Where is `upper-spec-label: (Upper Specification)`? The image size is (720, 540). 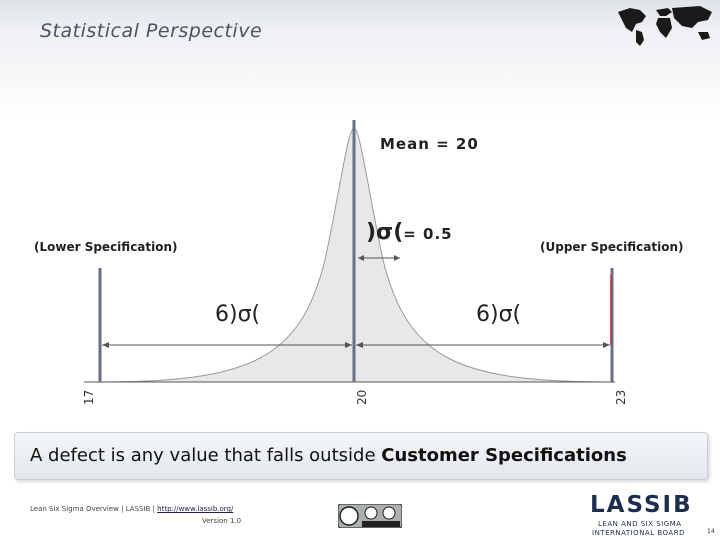 upper-spec-label: (Upper Specification) is located at coordinates (612, 247).